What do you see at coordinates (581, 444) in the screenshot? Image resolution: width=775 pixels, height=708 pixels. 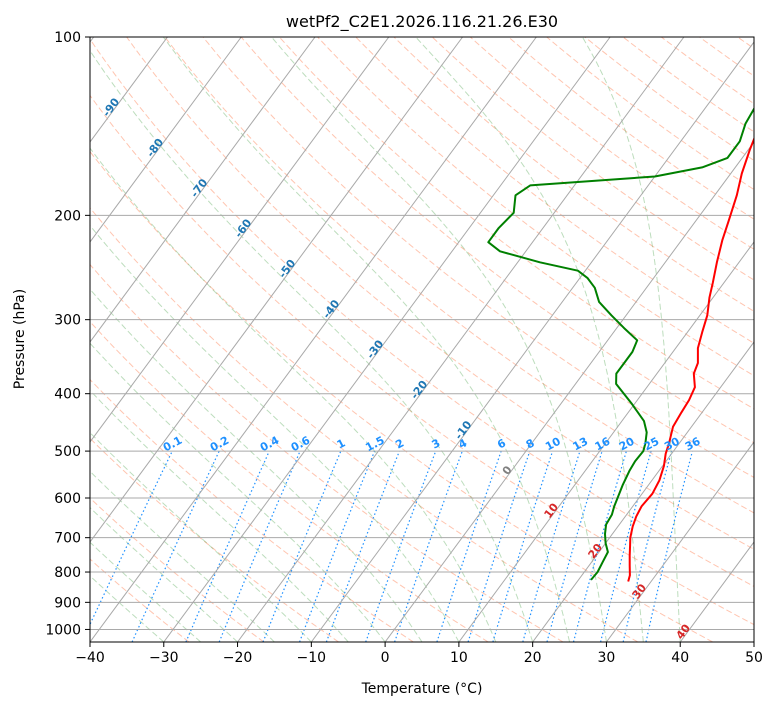 I see `mixing-ratio-label: 13` at bounding box center [581, 444].